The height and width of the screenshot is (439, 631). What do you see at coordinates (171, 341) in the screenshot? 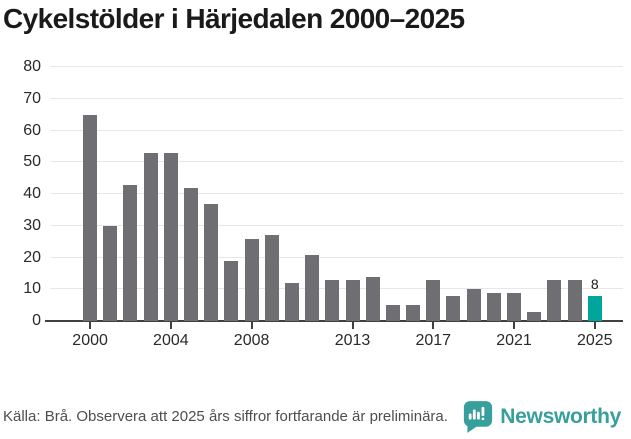
I see `x-axis-label: 2004` at bounding box center [171, 341].